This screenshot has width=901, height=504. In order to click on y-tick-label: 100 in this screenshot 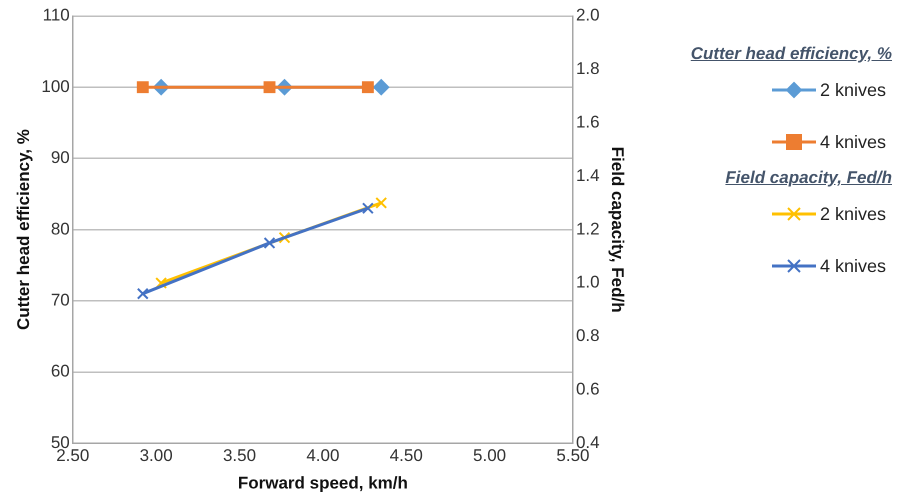, I will do `click(55, 86)`.